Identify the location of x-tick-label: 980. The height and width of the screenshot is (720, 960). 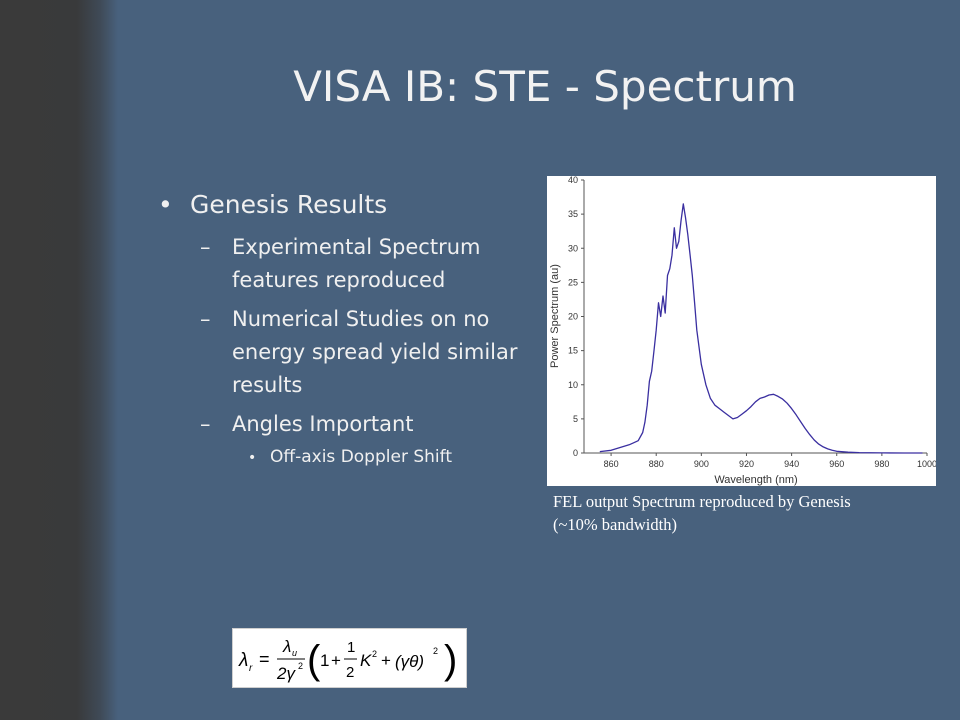
(881, 464).